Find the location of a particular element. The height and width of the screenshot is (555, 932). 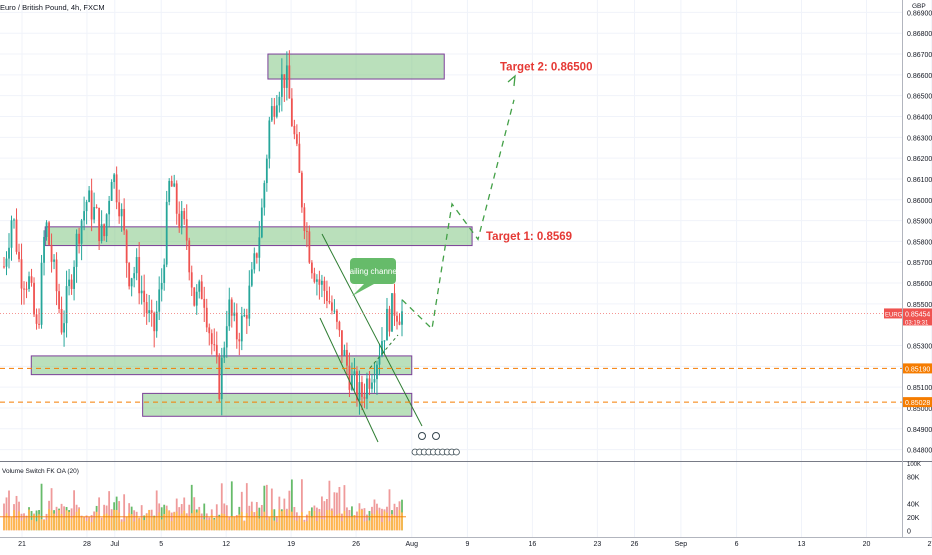

price-tick-label: 0.86900 is located at coordinates (919, 13).